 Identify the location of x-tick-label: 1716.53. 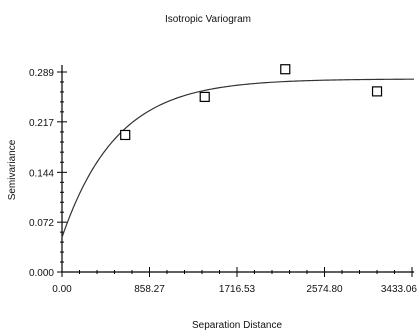
(237, 289).